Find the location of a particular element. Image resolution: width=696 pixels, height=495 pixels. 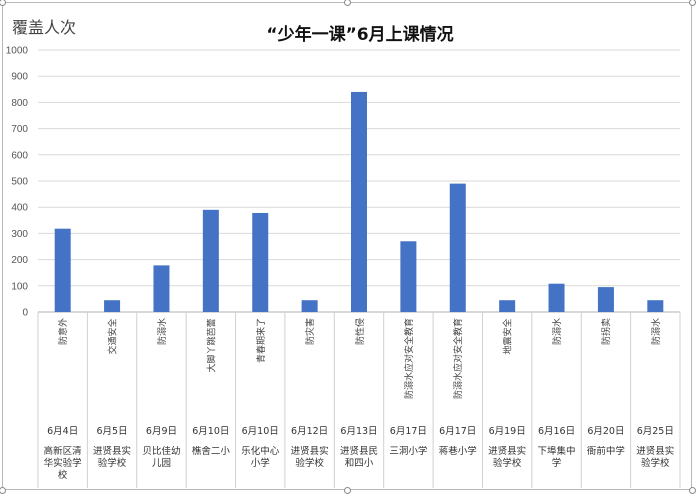

resize-handle-top-middle is located at coordinates (347, 3).